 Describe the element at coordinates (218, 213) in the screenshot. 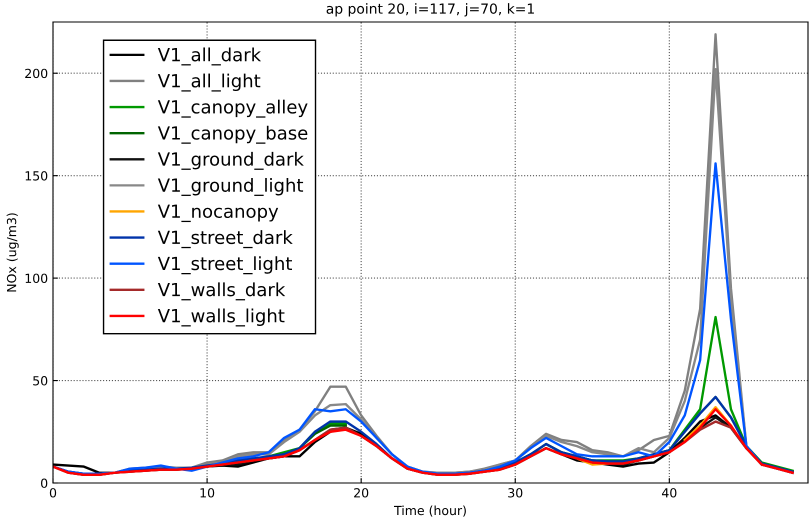

I see `legend-label: V1_nocanopy` at that location.